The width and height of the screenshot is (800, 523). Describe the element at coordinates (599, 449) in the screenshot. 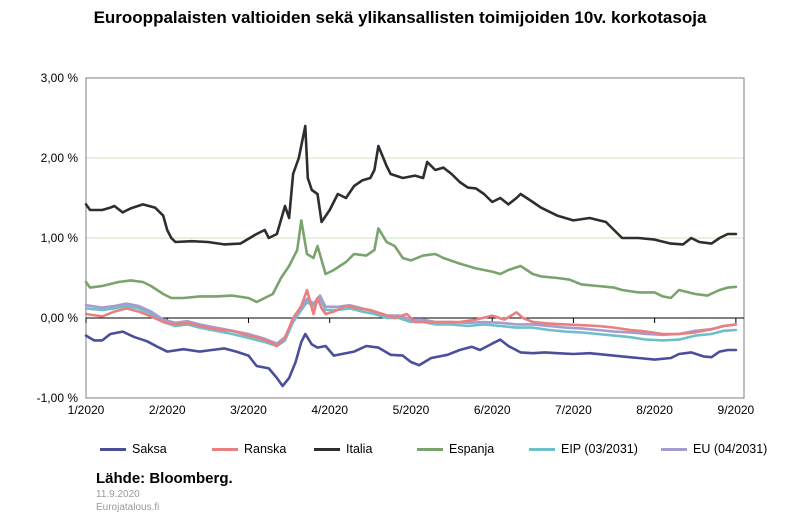

I see `legend-label: EIP (03/2031)` at that location.